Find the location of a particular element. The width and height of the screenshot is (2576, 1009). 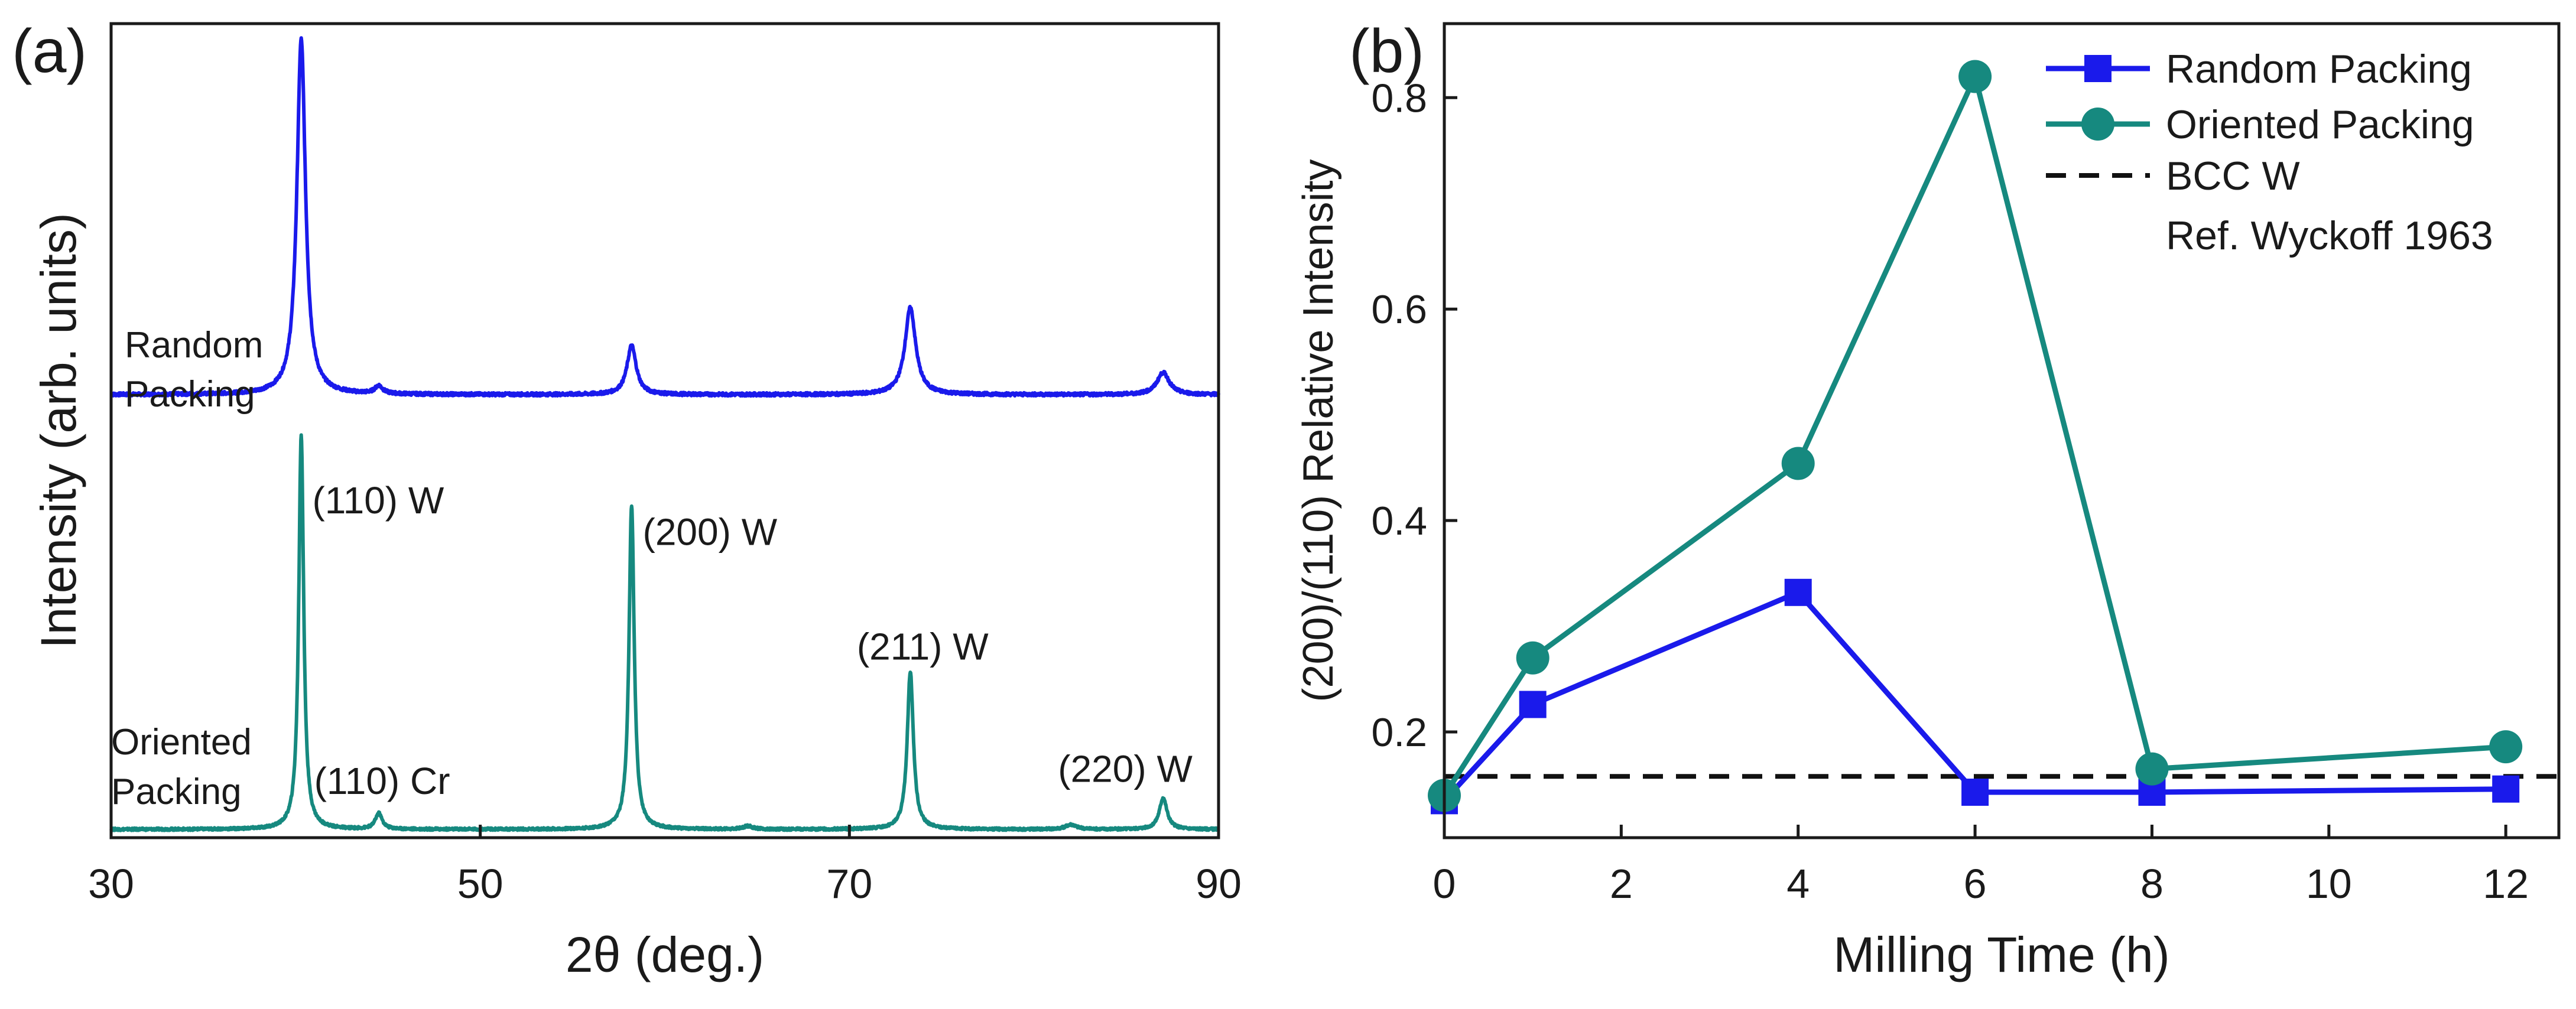

x-tick-label: 12 is located at coordinates (2506, 884).